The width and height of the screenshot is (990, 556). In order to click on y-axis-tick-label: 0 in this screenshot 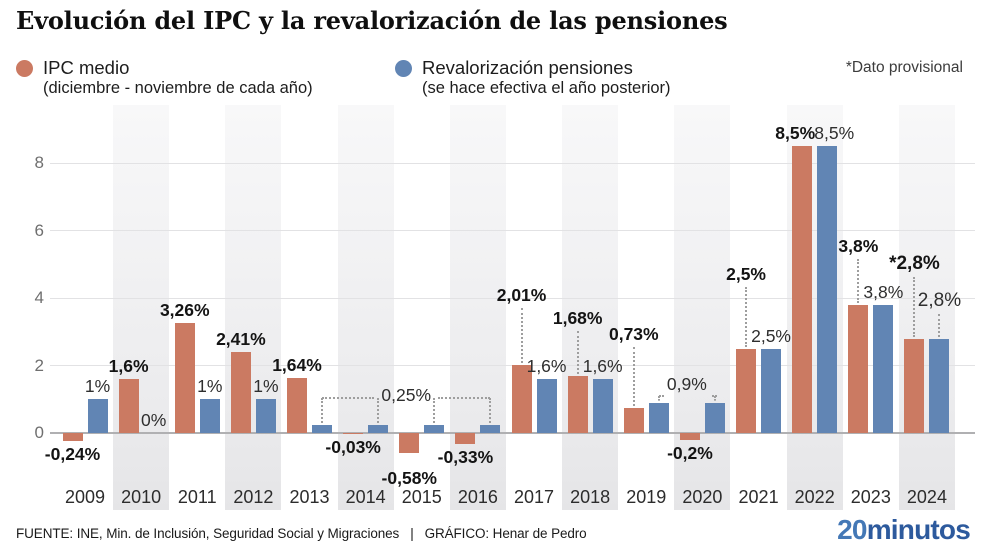, I will do `click(39, 432)`.